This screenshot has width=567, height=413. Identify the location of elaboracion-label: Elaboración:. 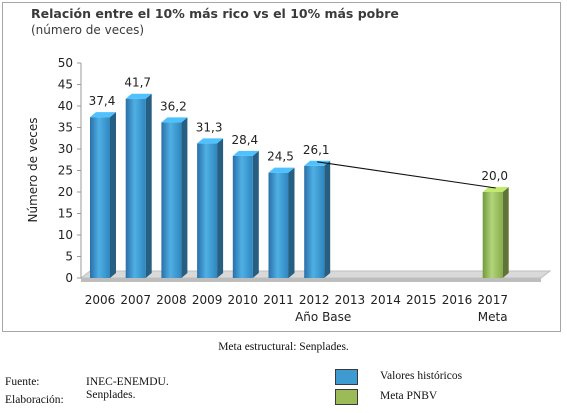
(34, 400).